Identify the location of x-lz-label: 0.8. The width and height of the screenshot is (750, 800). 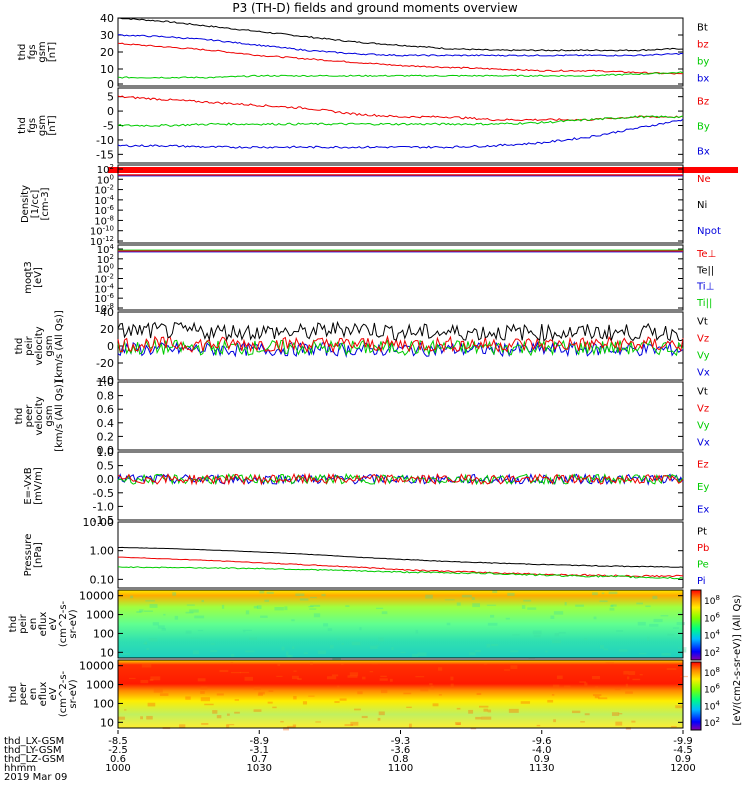
(401, 759).